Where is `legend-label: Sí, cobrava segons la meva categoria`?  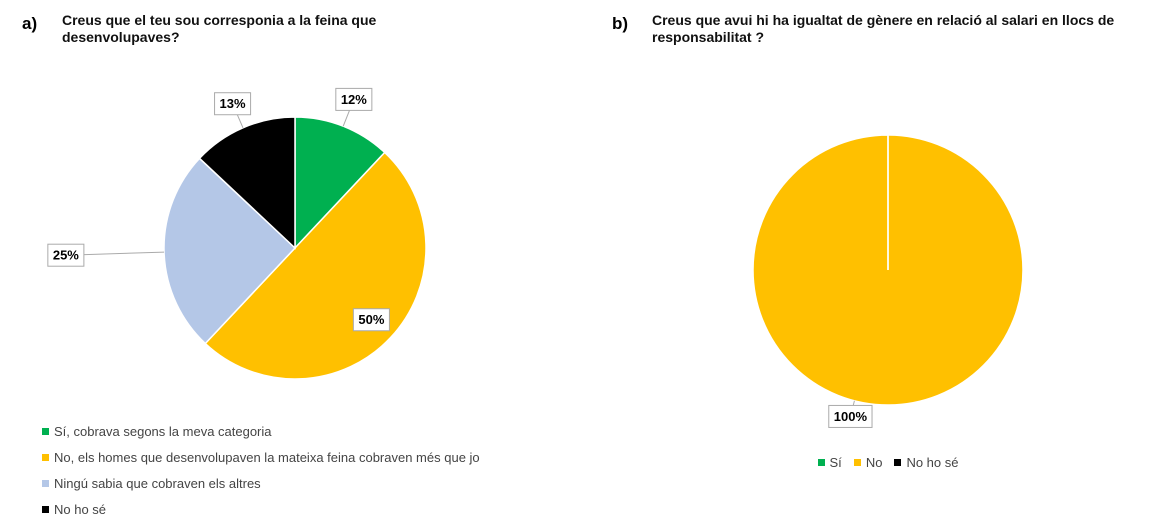 legend-label: Sí, cobrava segons la meva categoria is located at coordinates (163, 431).